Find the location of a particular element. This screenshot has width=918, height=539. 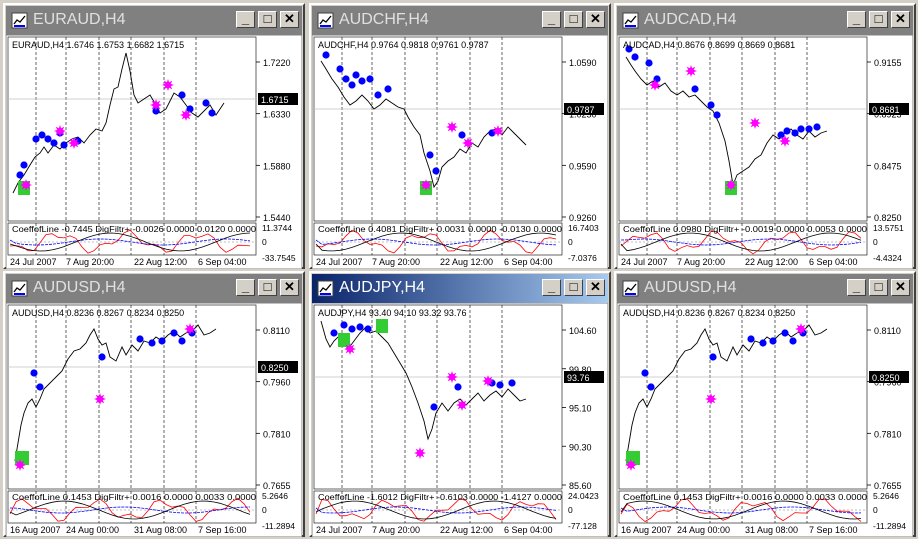

window-title: EURAUD,H4 is located at coordinates (79, 19).